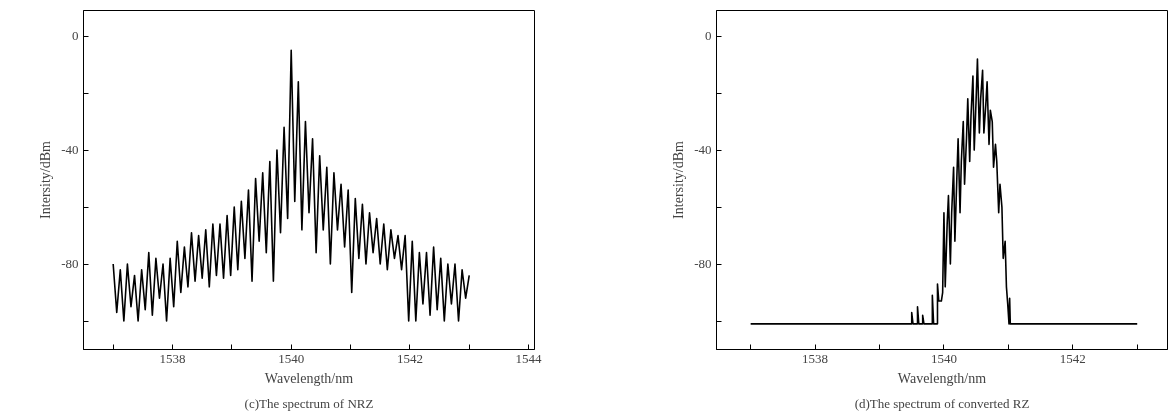 Image resolution: width=1172 pixels, height=415 pixels. I want to click on text: (c)The spectrum of NRZ, so click(309, 403).